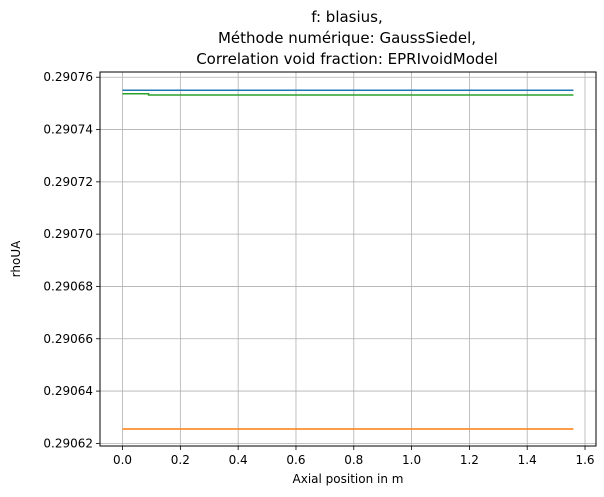 The height and width of the screenshot is (497, 604). I want to click on x-tick-label: 1.6, so click(584, 460).